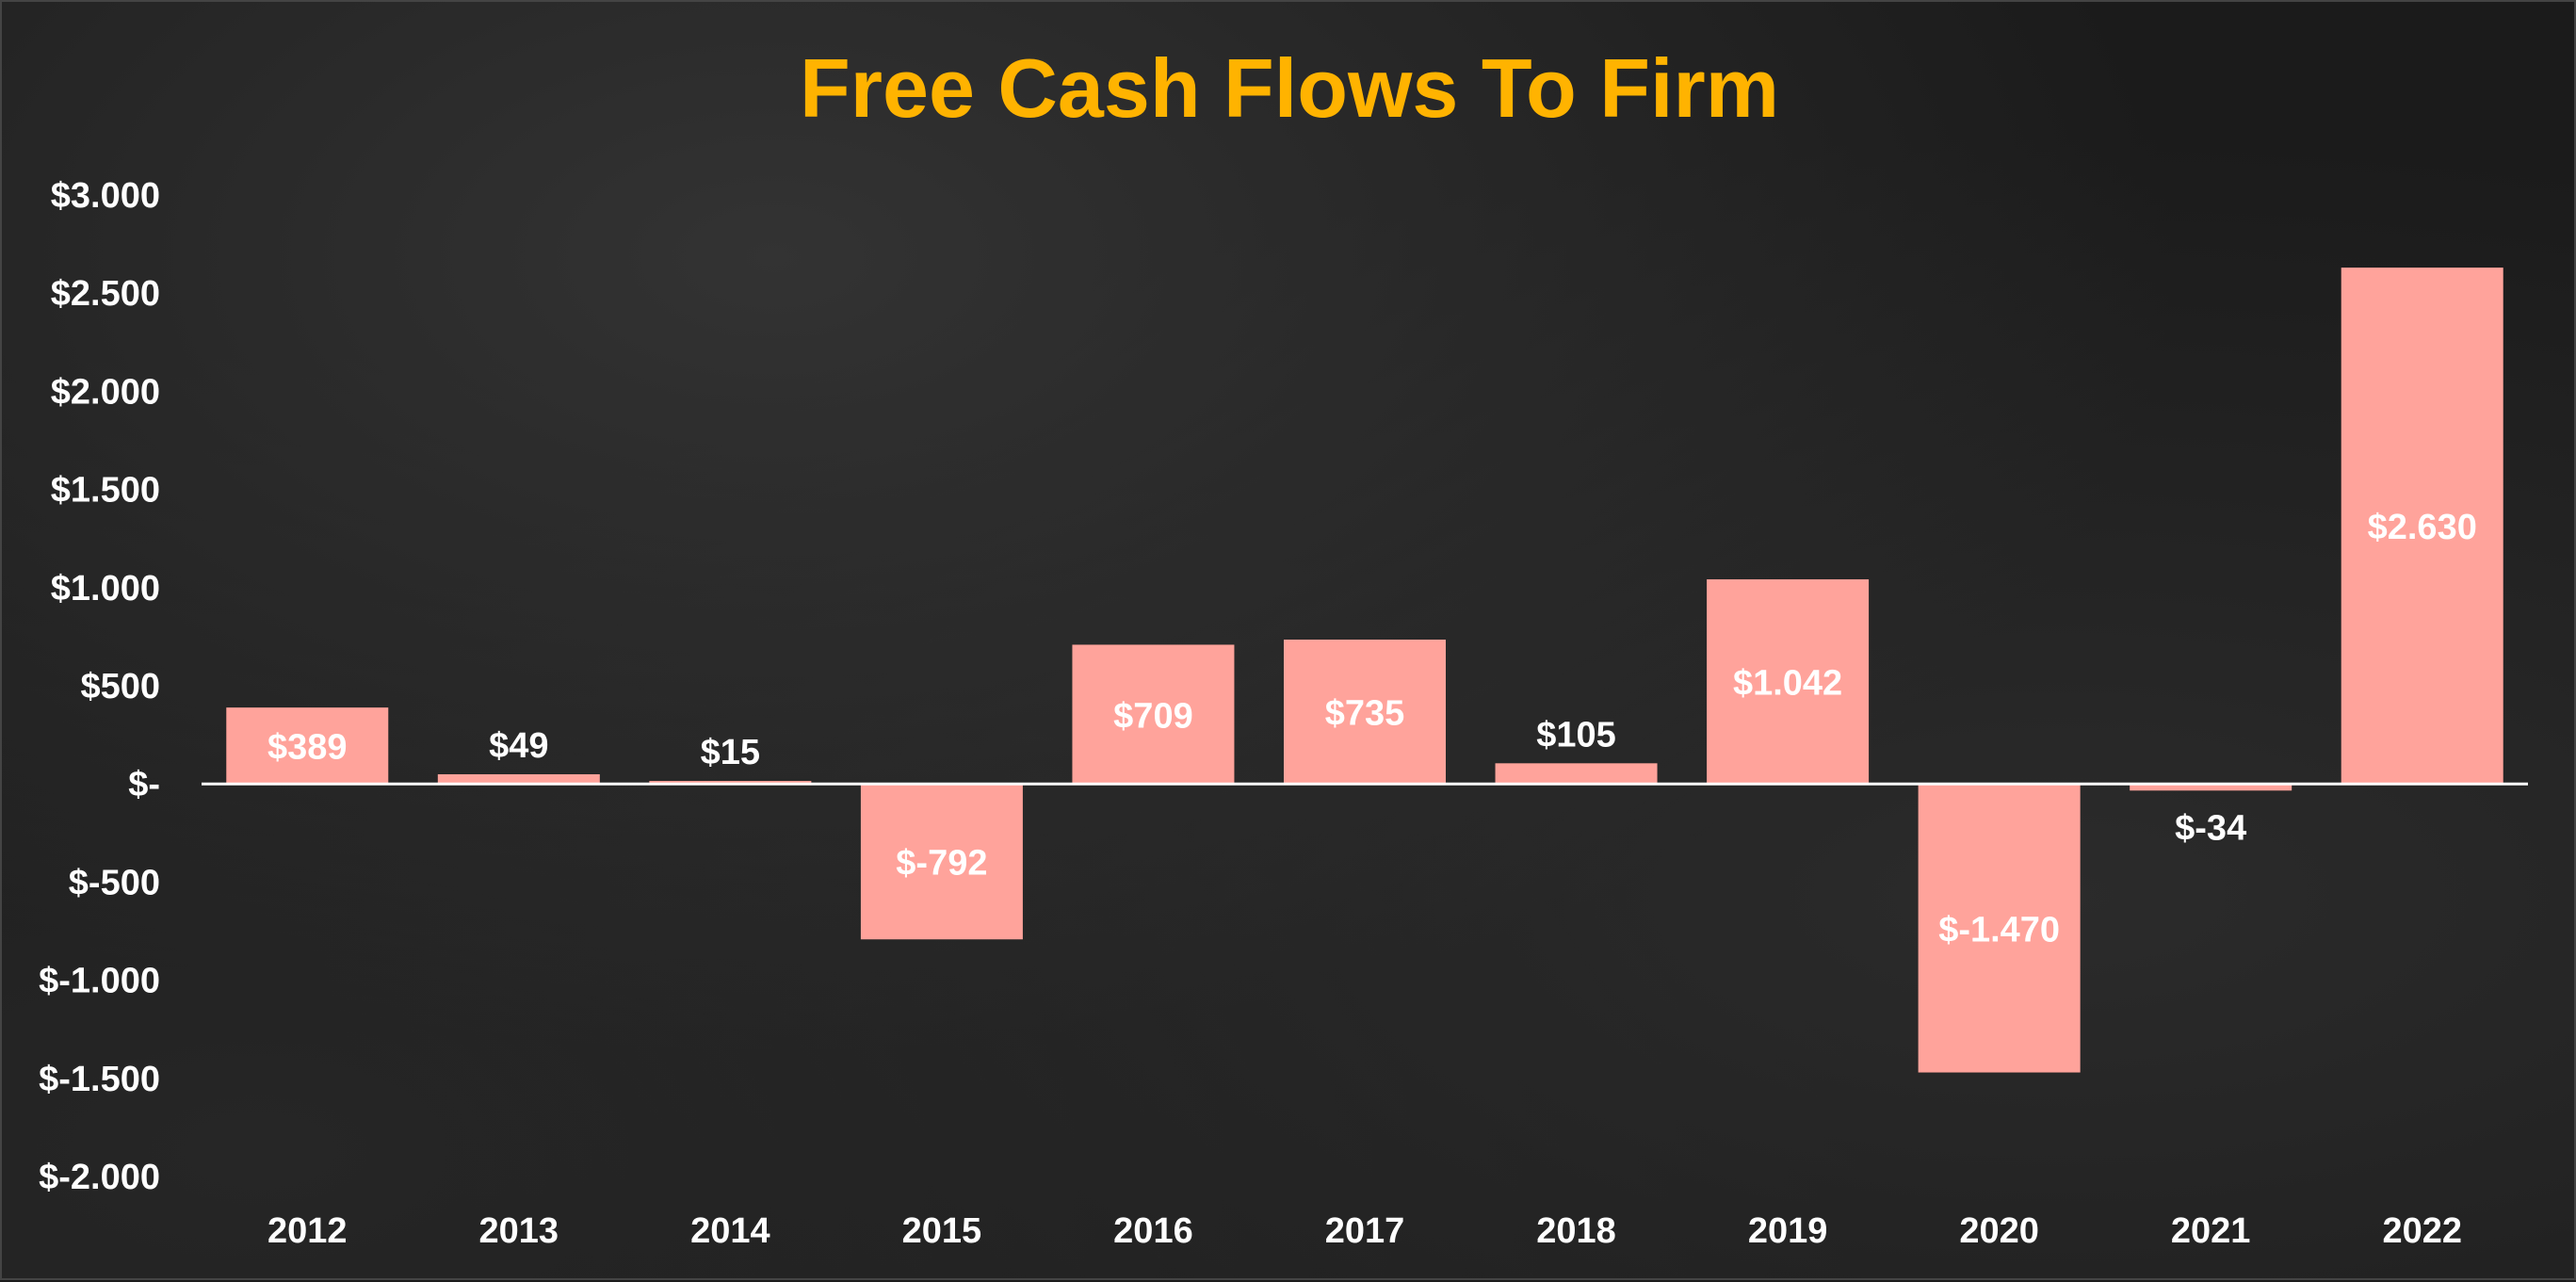  I want to click on bar-2015, so click(941, 862).